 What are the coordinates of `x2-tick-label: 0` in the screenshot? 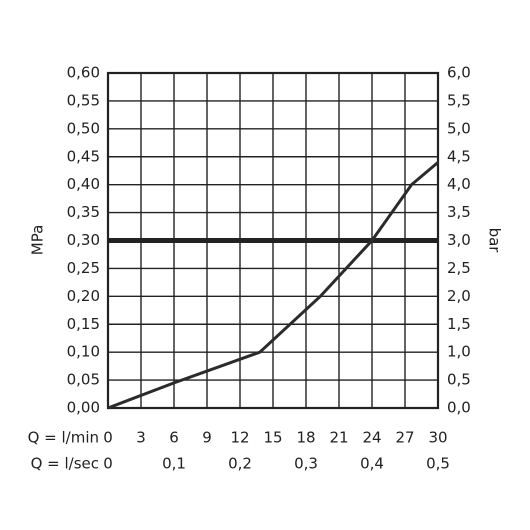 It's located at (108, 464).